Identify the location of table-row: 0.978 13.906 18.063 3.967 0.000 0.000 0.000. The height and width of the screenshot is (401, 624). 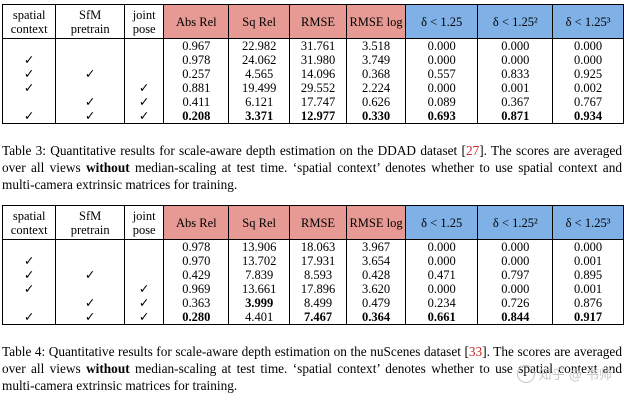
(312, 246).